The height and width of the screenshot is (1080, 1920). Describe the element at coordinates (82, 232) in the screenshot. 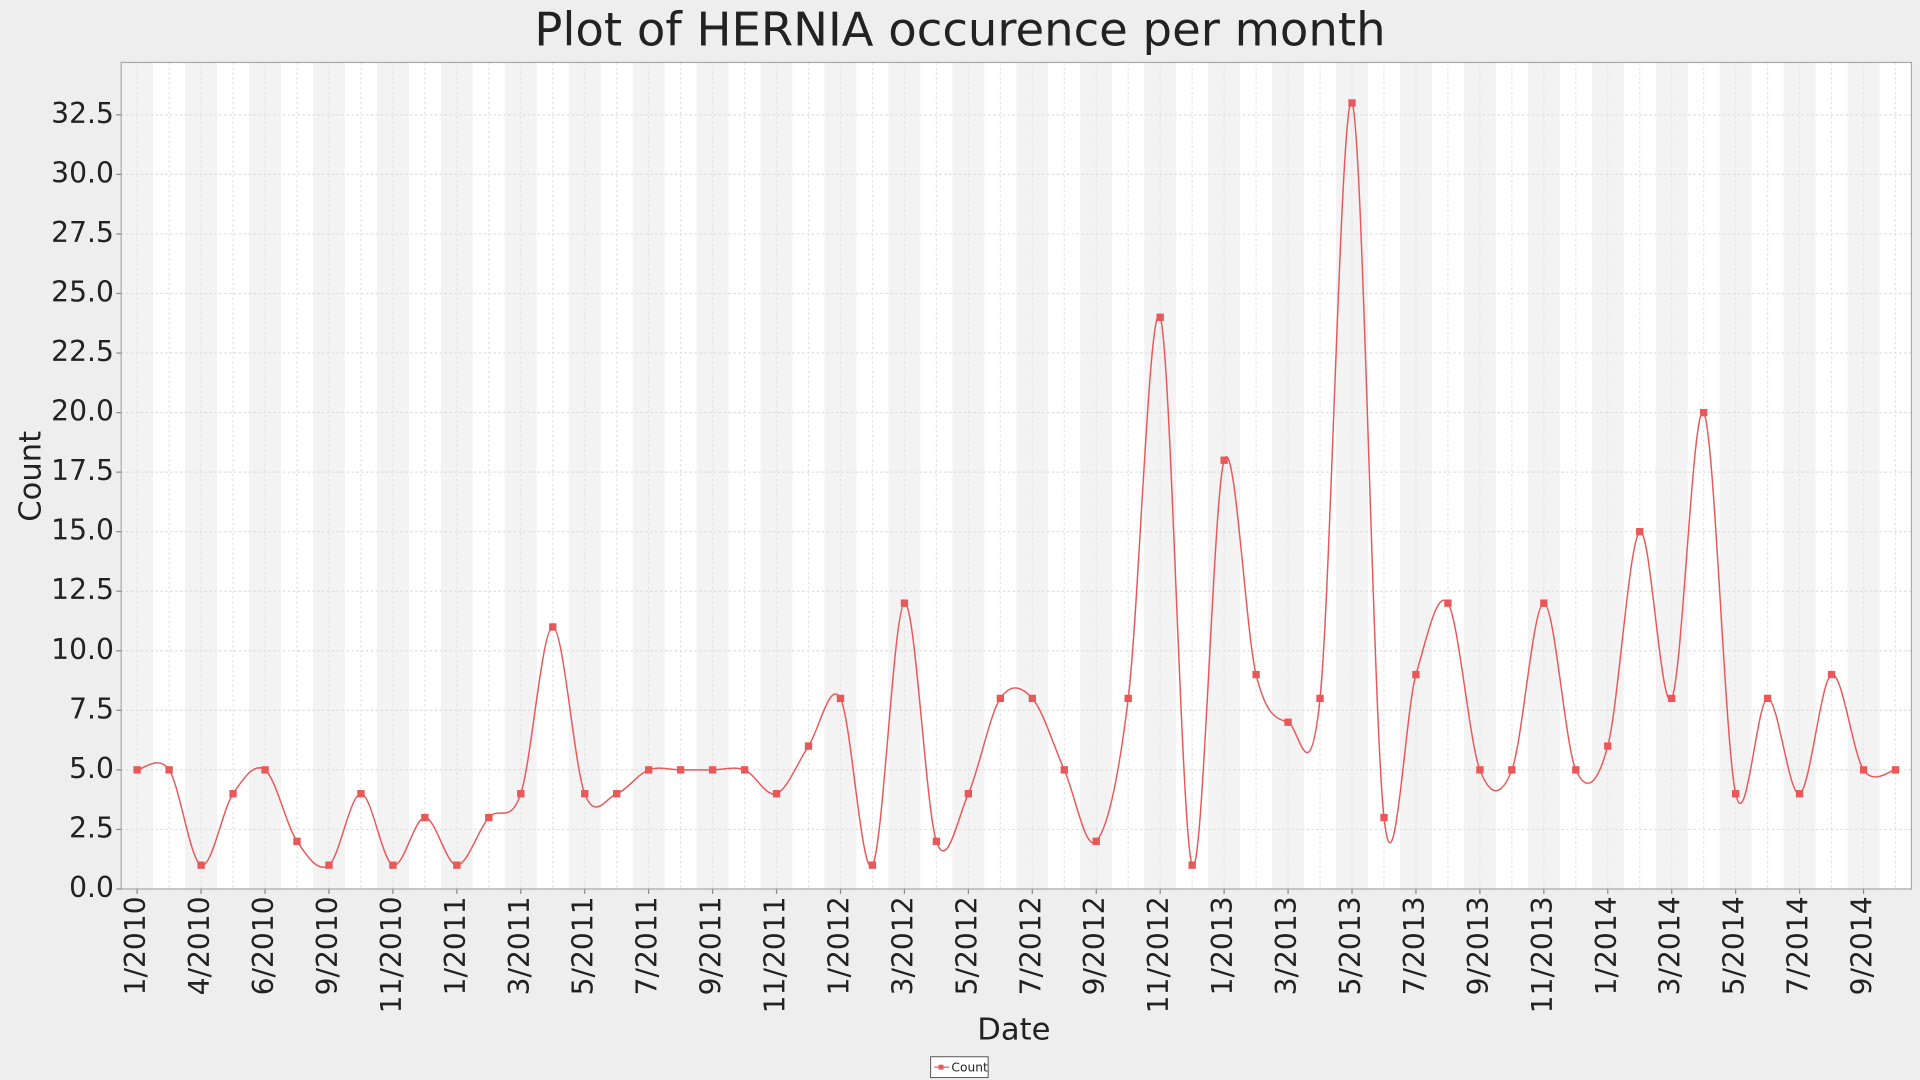

I see `y-tick-label: 27.5` at that location.